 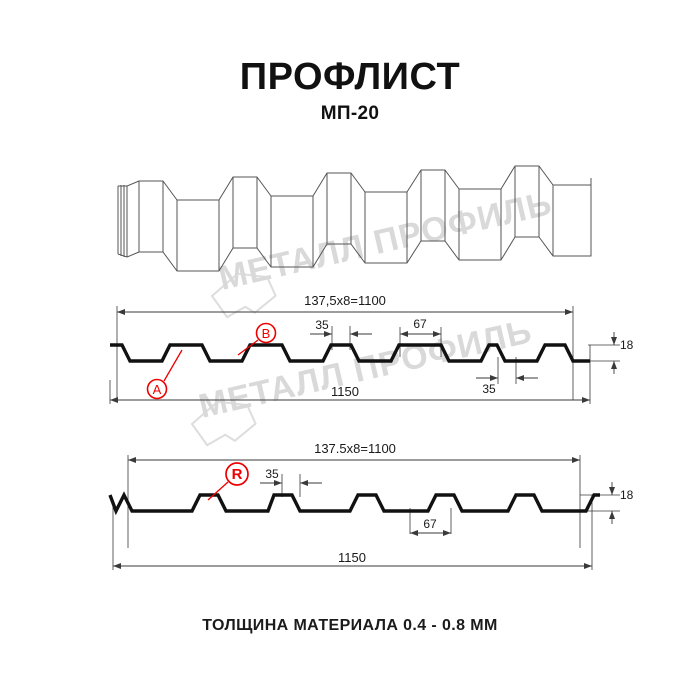 What do you see at coordinates (355, 448) in the screenshot?
I see `dim-label-overall-top: 137.5x8=1100` at bounding box center [355, 448].